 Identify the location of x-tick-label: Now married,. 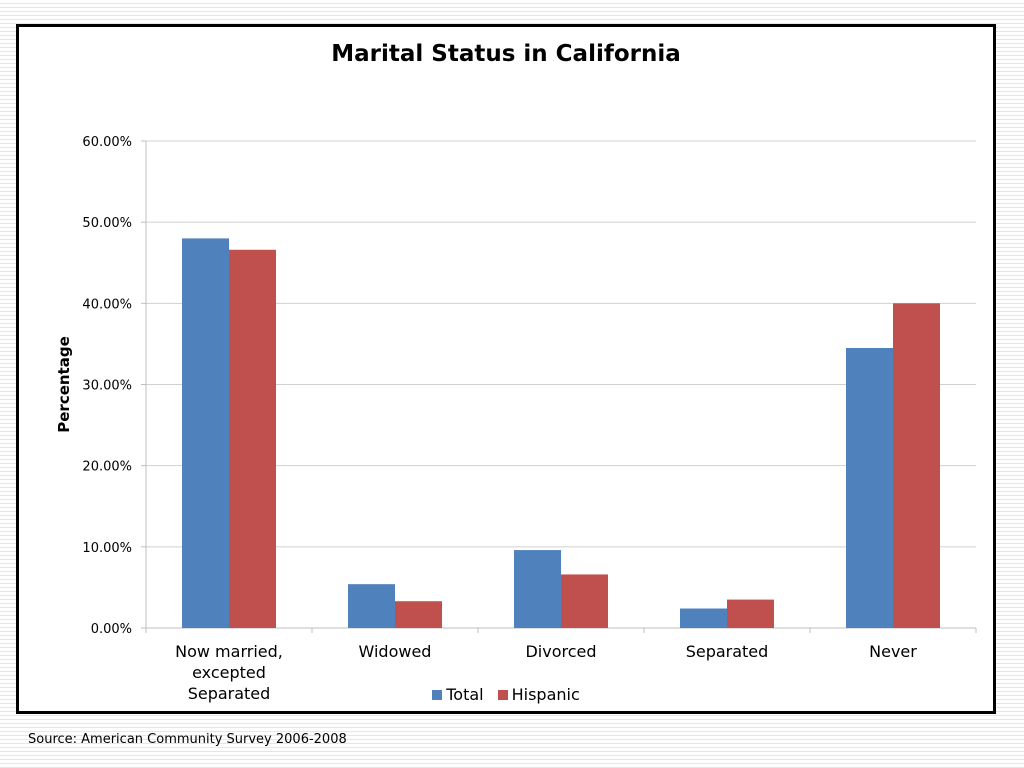
(229, 651).